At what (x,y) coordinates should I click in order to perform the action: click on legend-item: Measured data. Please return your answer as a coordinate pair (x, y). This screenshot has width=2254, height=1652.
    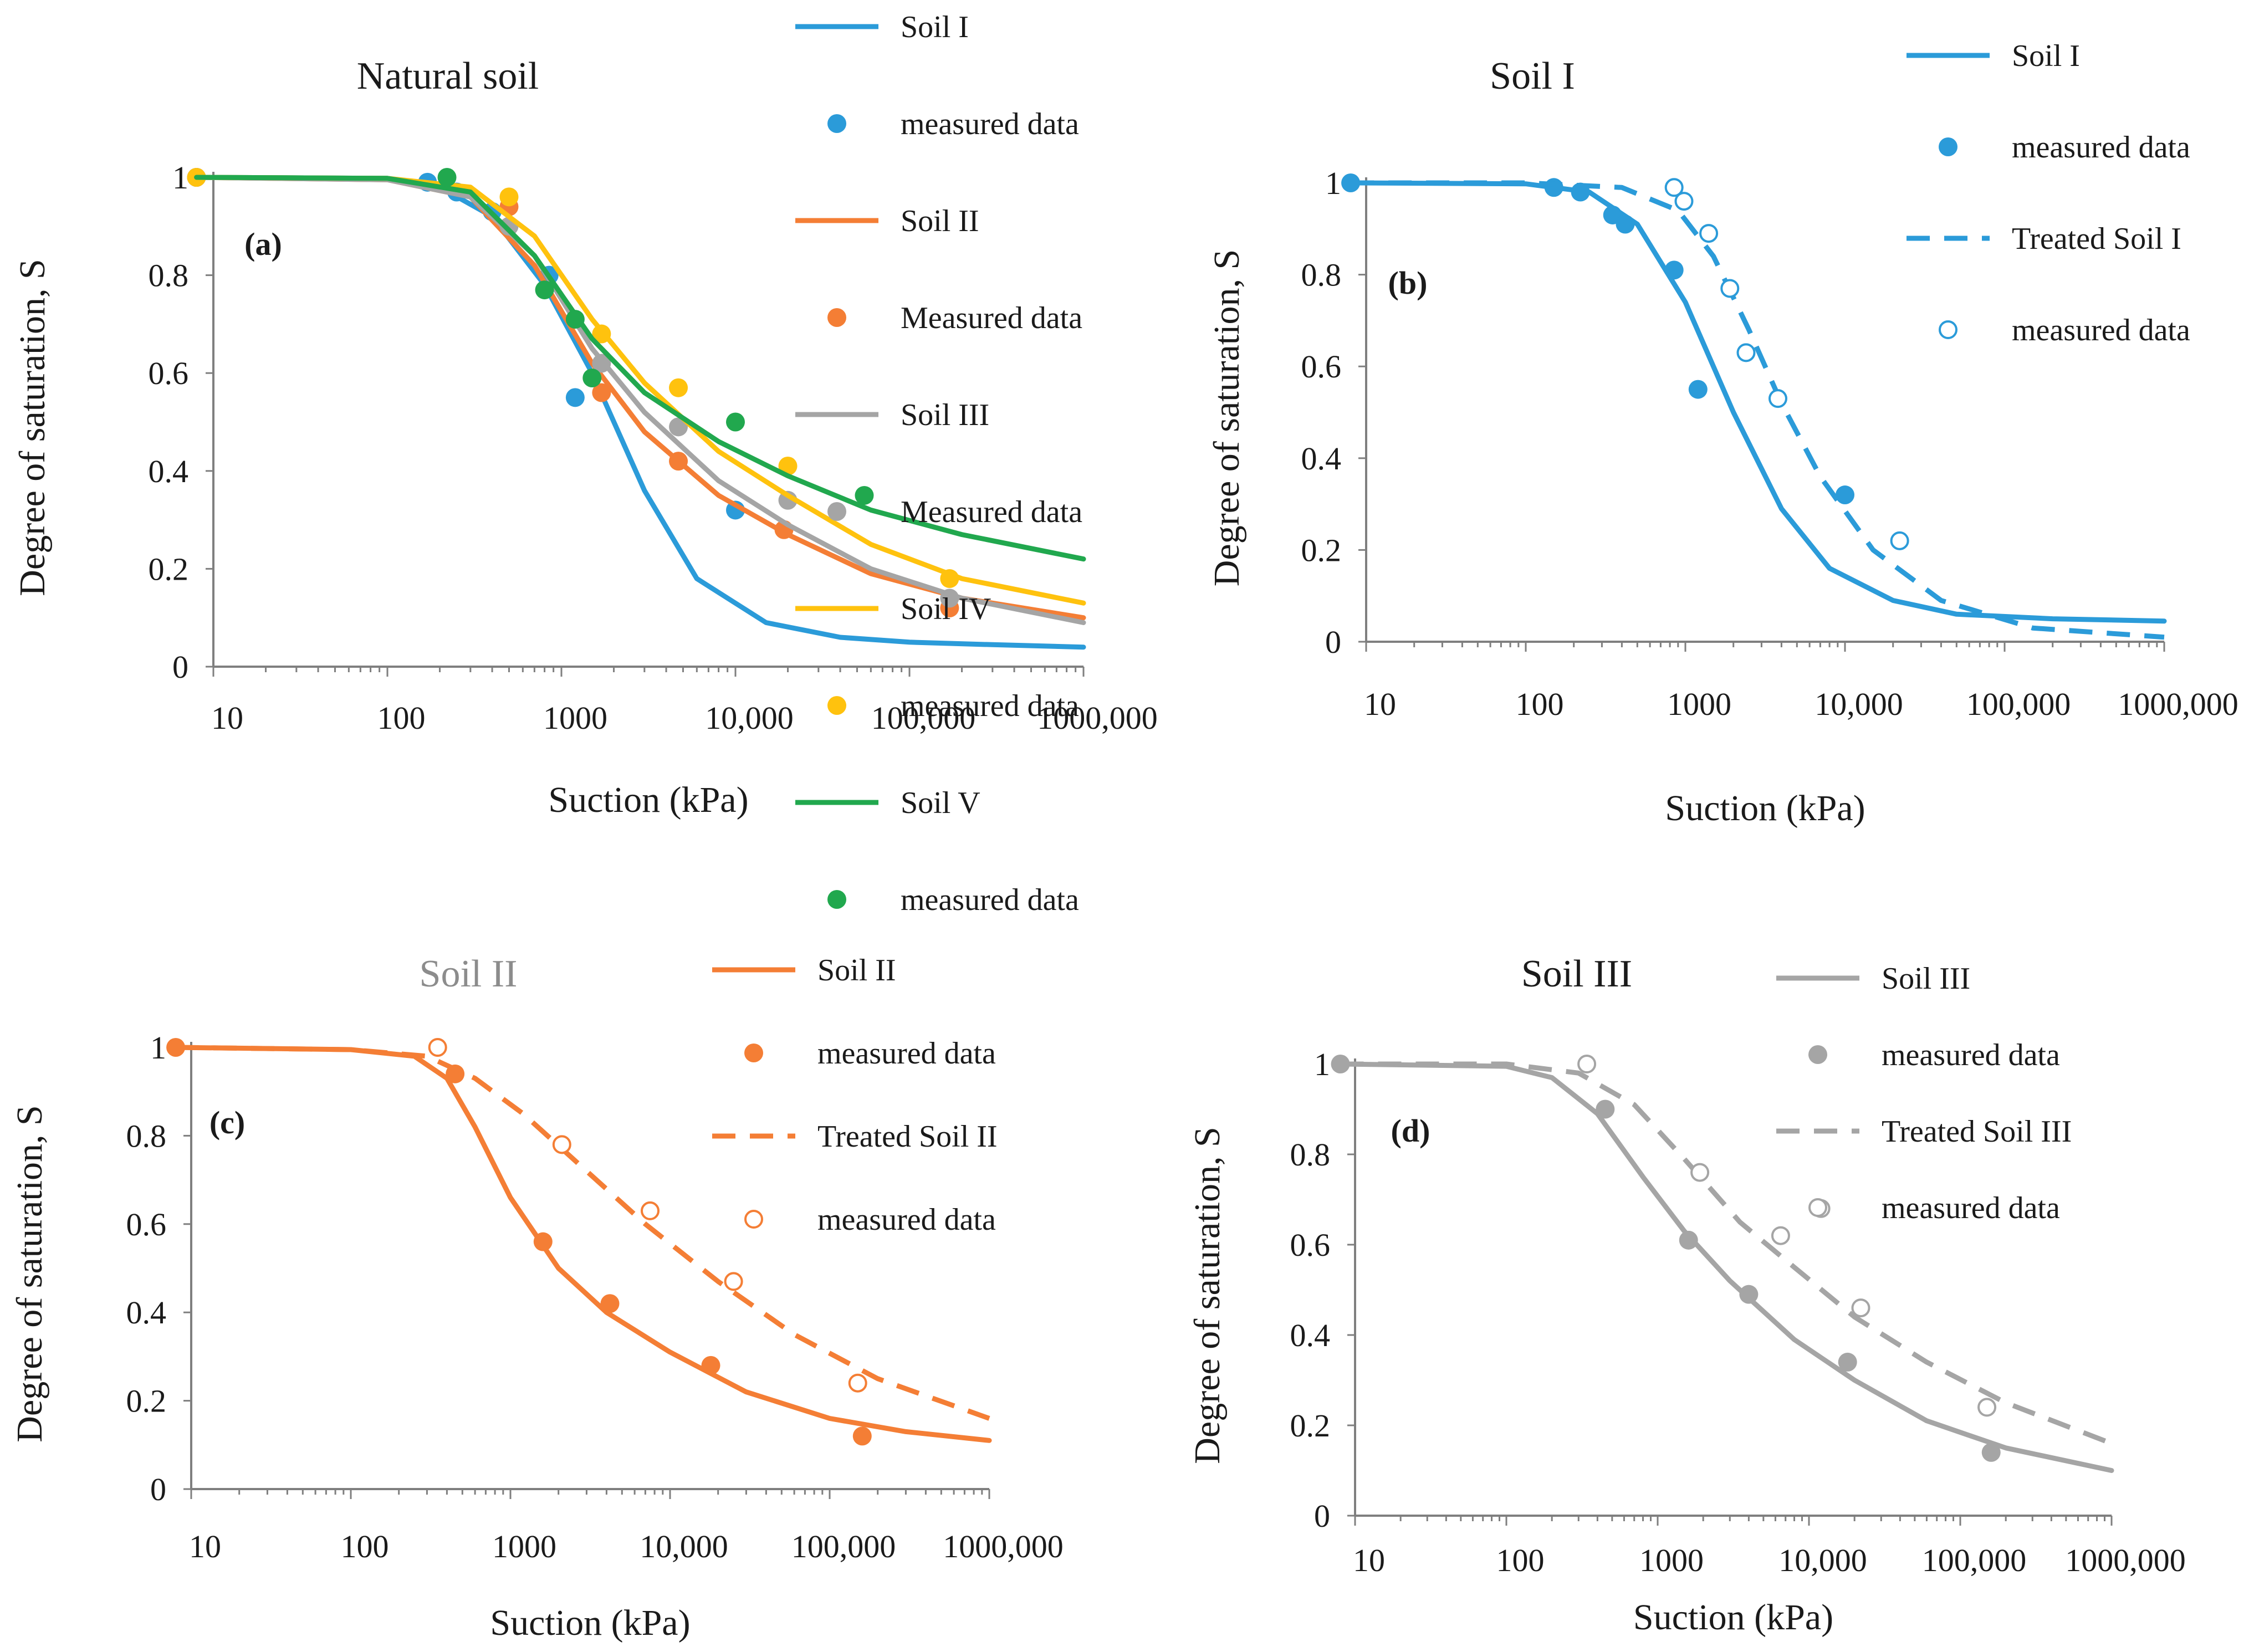
    Looking at the image, I should click on (954, 512).